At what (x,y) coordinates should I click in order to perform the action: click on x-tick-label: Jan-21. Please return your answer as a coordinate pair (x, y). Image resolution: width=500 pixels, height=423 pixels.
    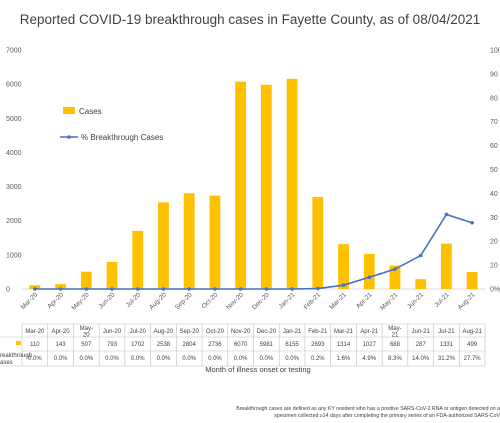
    Looking at the image, I should click on (286, 300).